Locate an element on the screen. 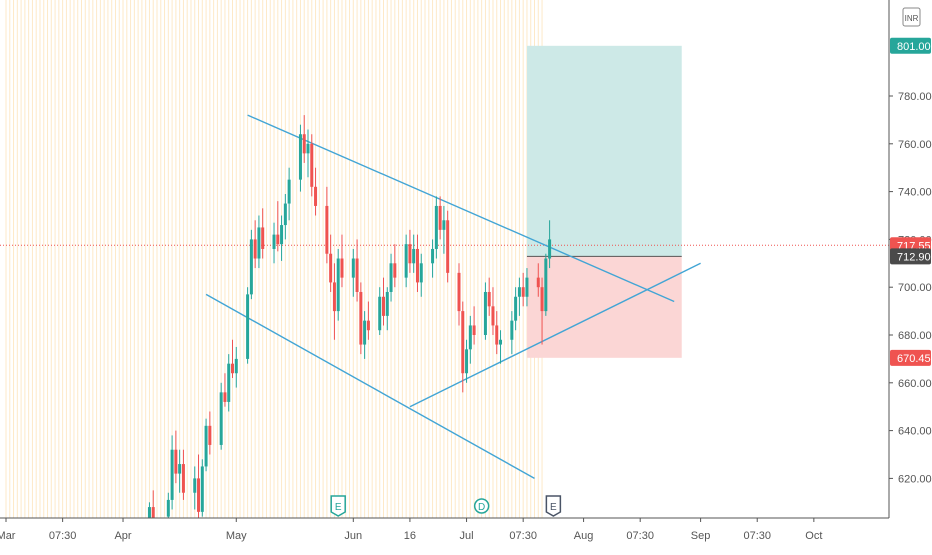 This screenshot has width=932, height=555. y-tick-label: 640.00 is located at coordinates (915, 432).